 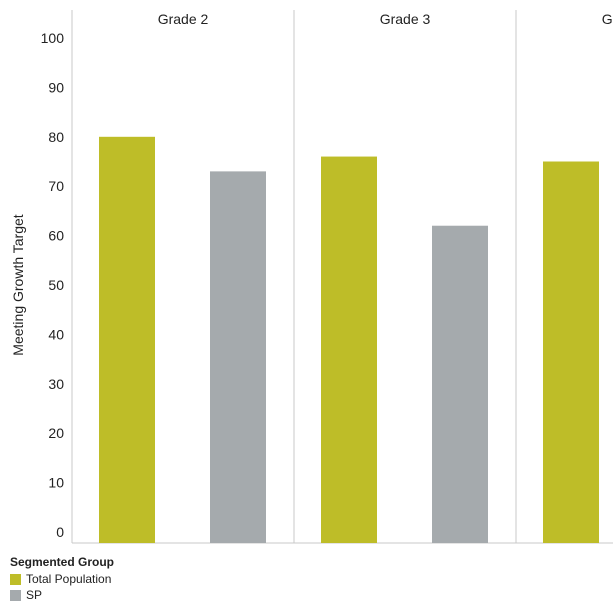 I want to click on y-tick-label: 0, so click(x=60, y=532).